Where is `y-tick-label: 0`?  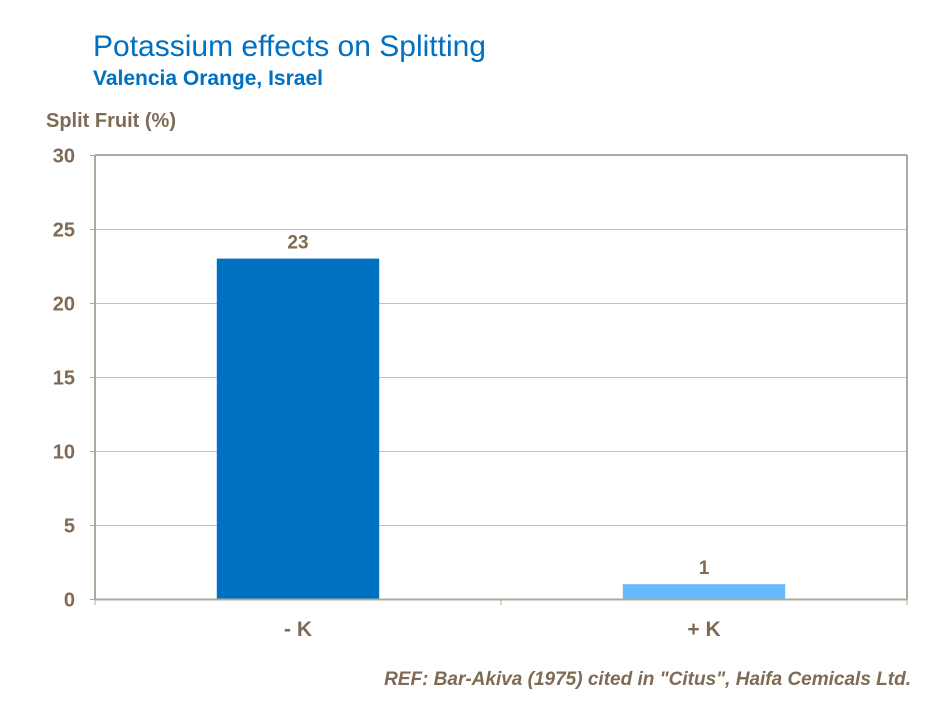 y-tick-label: 0 is located at coordinates (69, 601).